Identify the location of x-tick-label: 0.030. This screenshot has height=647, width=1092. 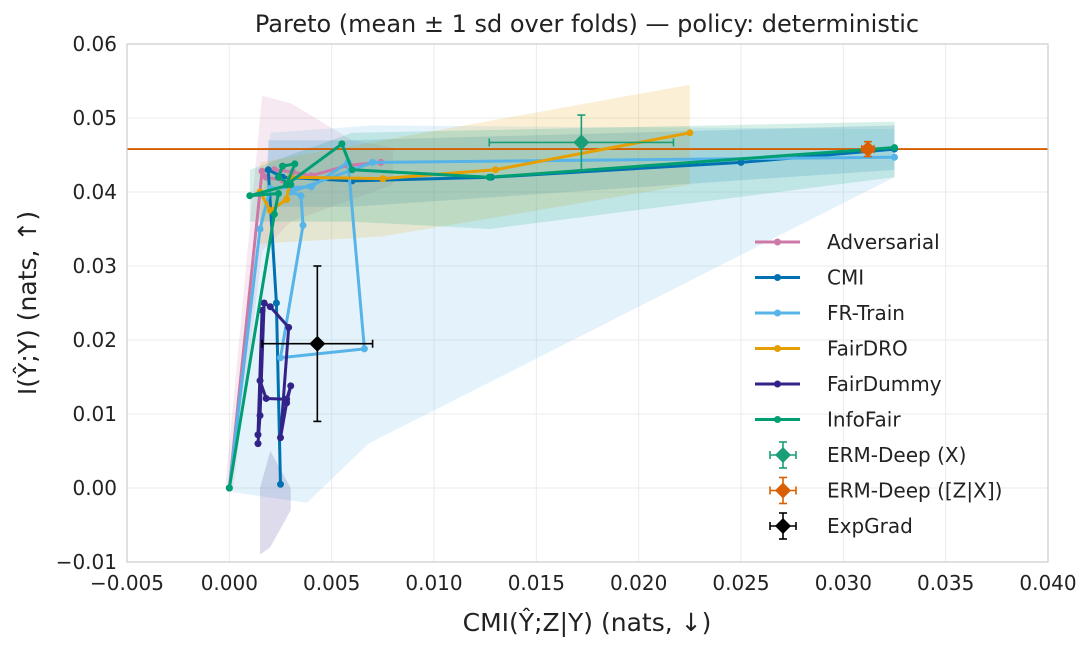
(843, 583).